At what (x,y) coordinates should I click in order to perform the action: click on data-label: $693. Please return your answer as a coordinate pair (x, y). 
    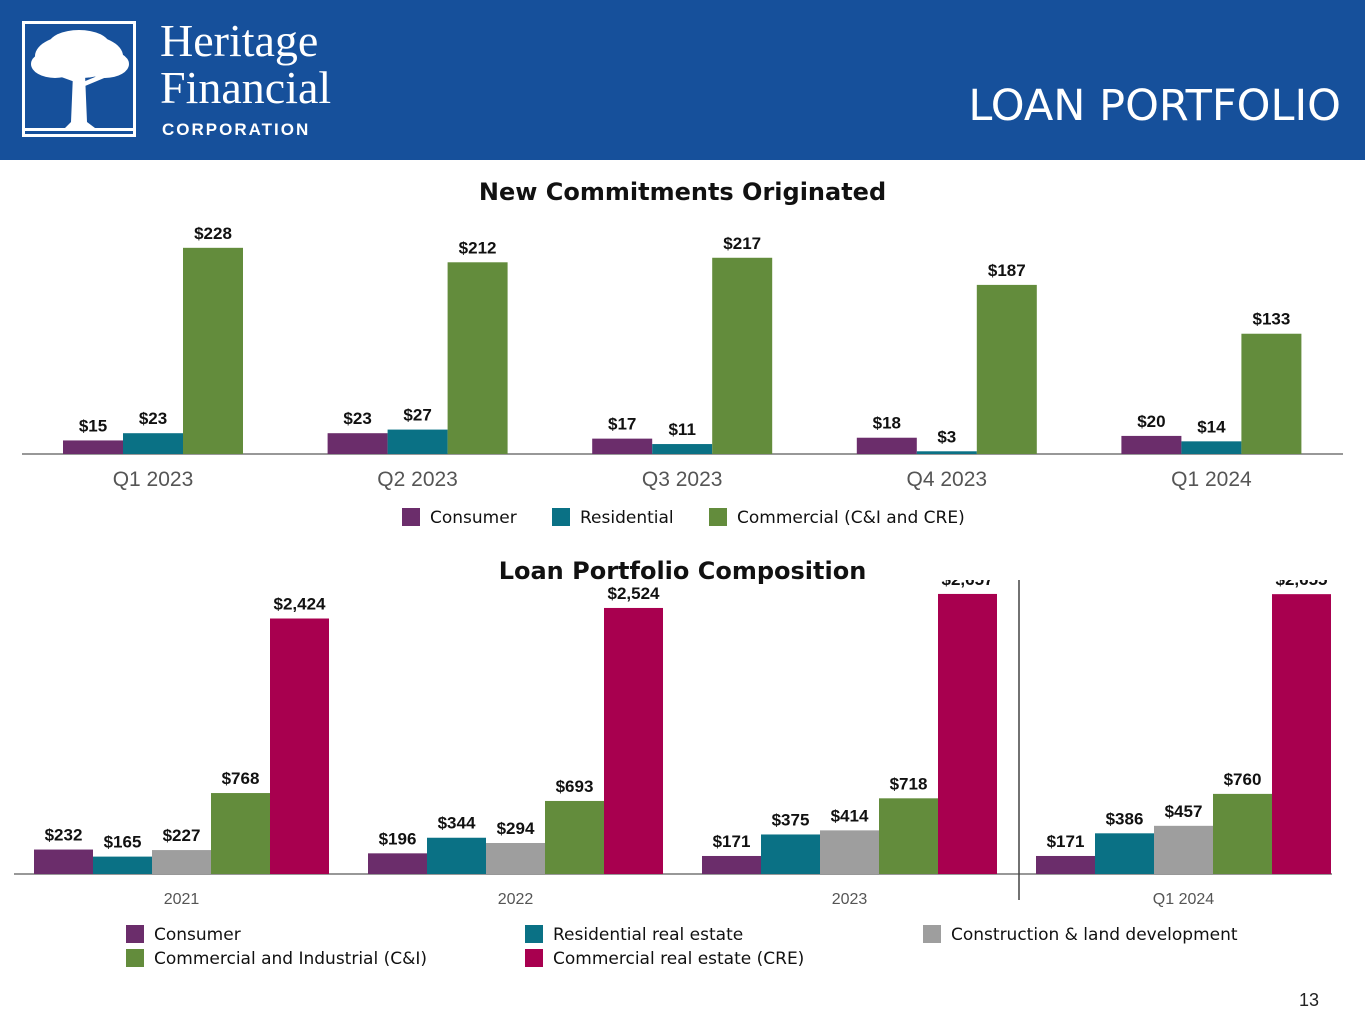
    Looking at the image, I should click on (575, 786).